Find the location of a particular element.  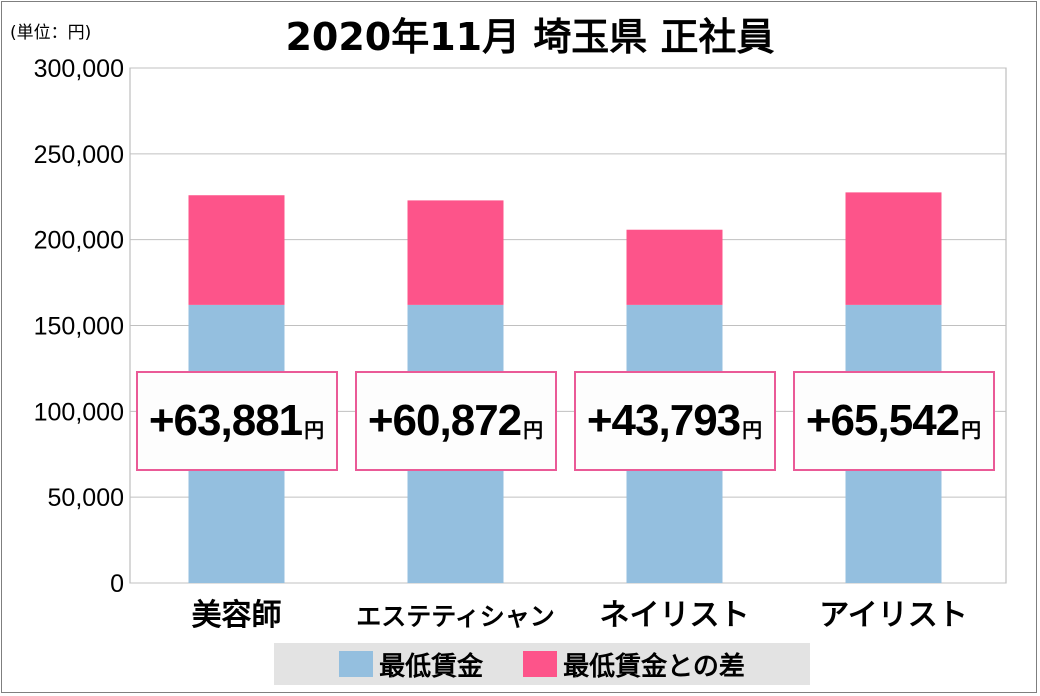

legend-item-difference: 最低賃金との差 is located at coordinates (634, 664).